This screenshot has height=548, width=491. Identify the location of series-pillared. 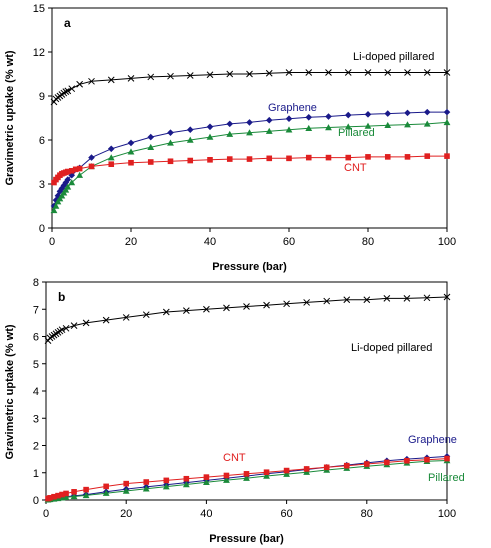
(247, 480).